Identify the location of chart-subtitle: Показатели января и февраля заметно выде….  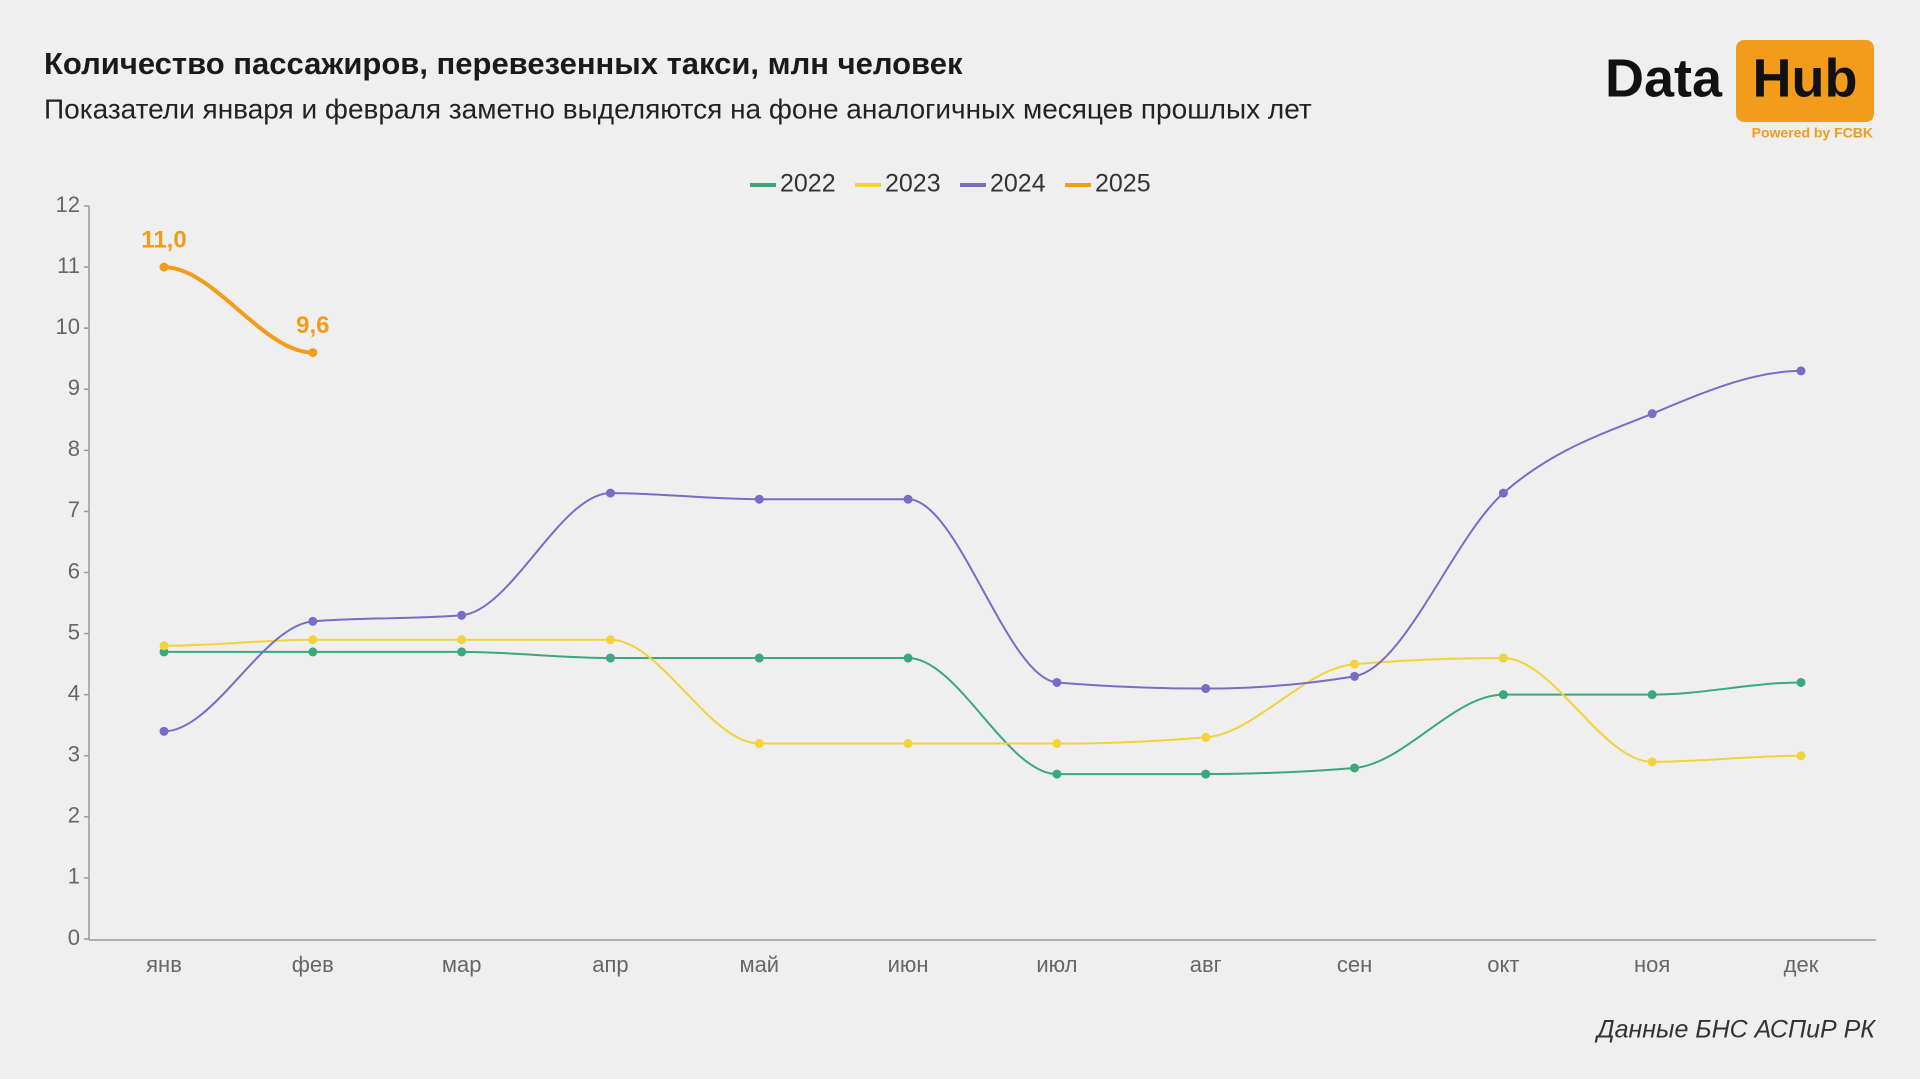
(678, 108).